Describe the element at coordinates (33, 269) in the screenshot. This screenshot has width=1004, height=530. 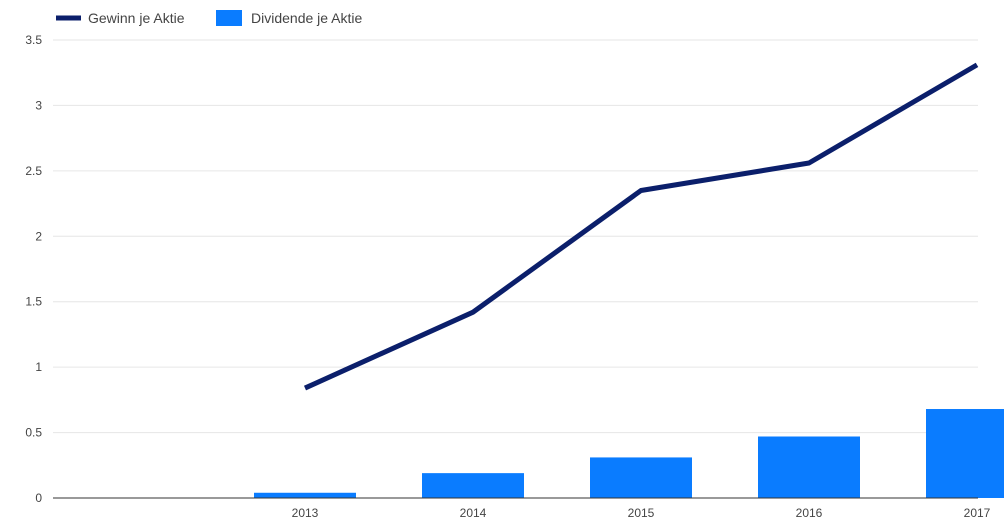
I see `y-axis-ticks: 0 0.5 1 1.5 2 2.5 3 3.5` at that location.